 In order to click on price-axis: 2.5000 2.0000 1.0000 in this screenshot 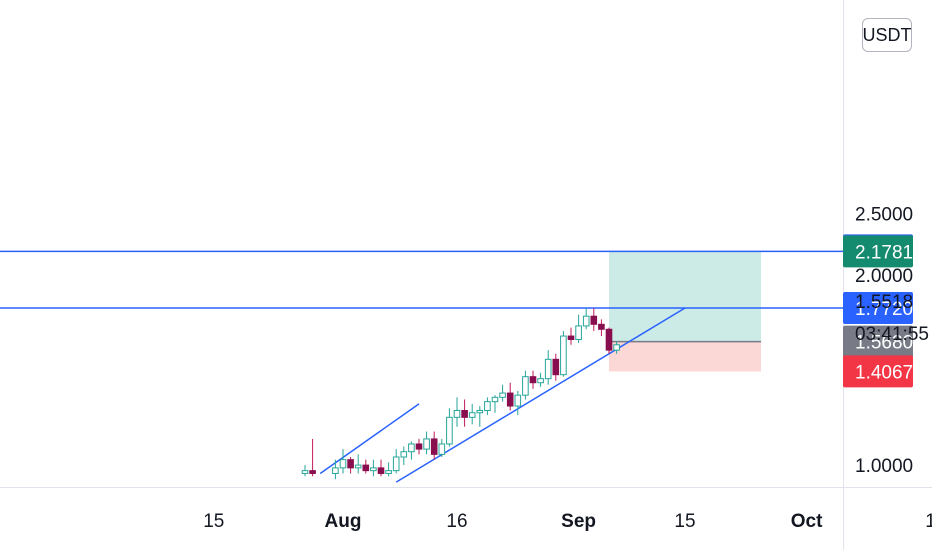, I will do `click(878, 275)`.